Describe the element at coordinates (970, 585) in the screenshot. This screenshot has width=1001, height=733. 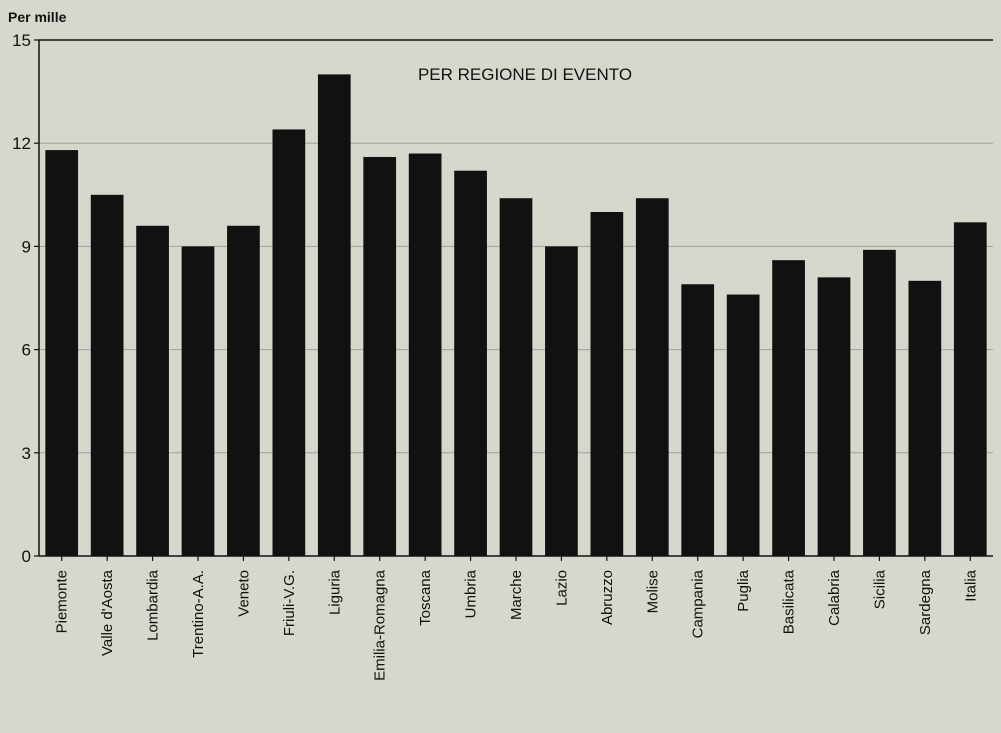
I see `x-tick-label: Italia` at that location.